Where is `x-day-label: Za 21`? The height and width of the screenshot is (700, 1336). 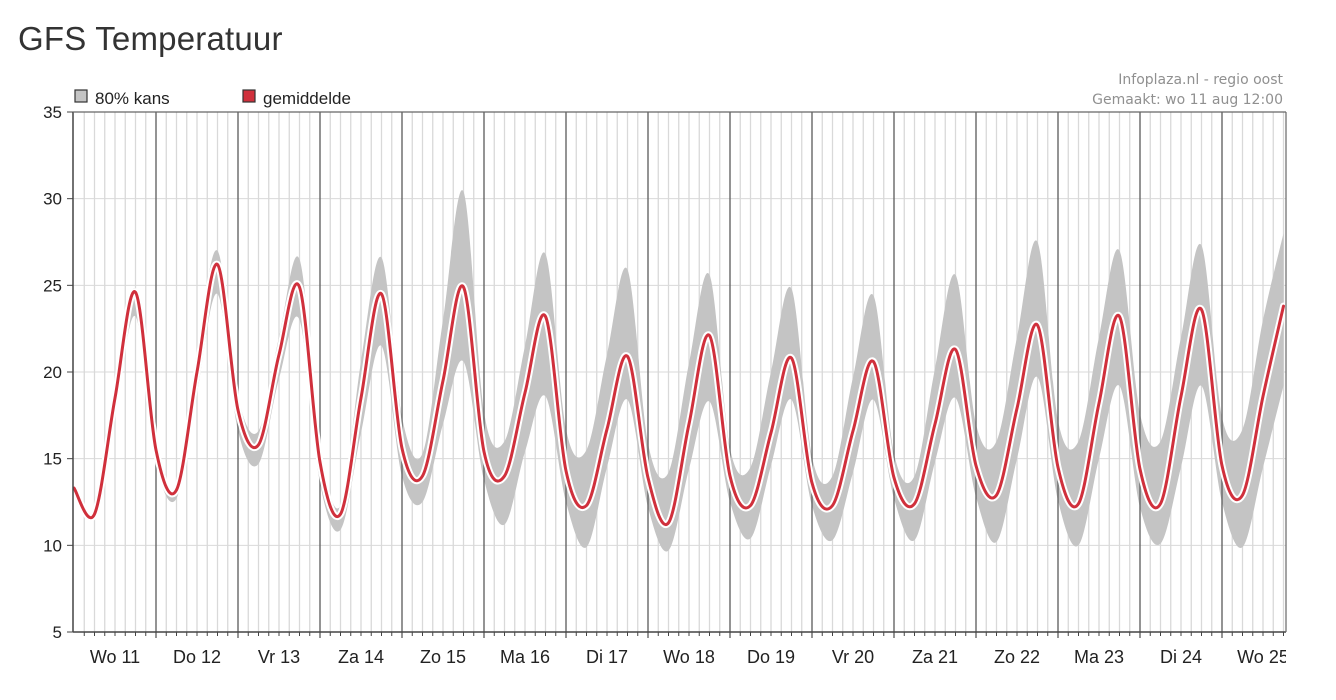 x-day-label: Za 21 is located at coordinates (935, 657).